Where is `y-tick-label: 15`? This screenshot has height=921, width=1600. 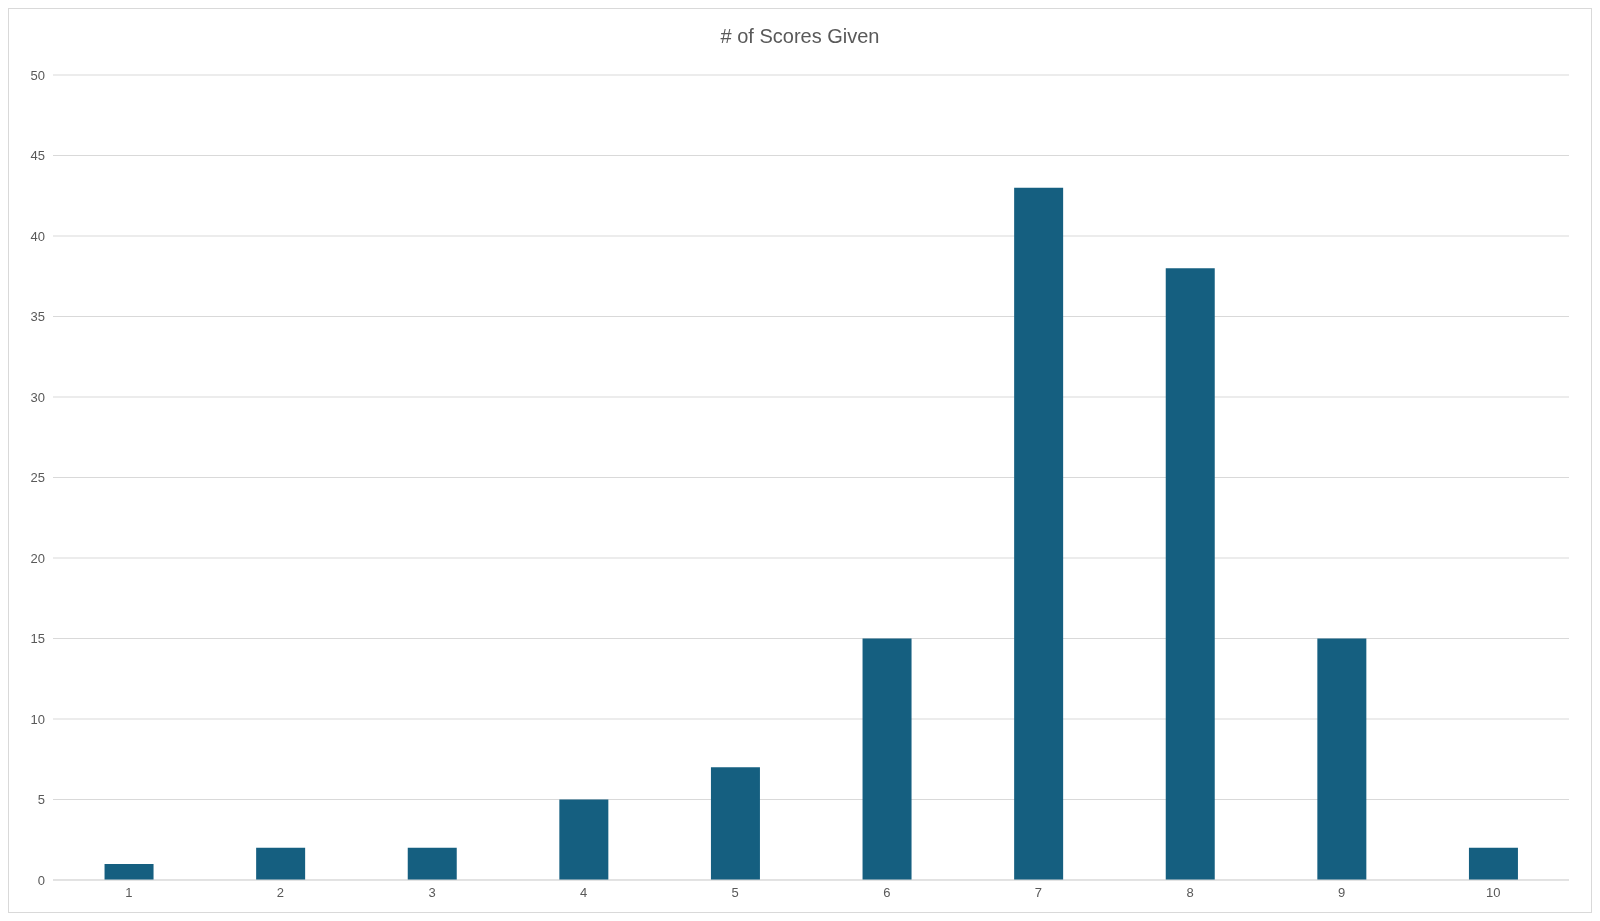 y-tick-label: 15 is located at coordinates (37, 639).